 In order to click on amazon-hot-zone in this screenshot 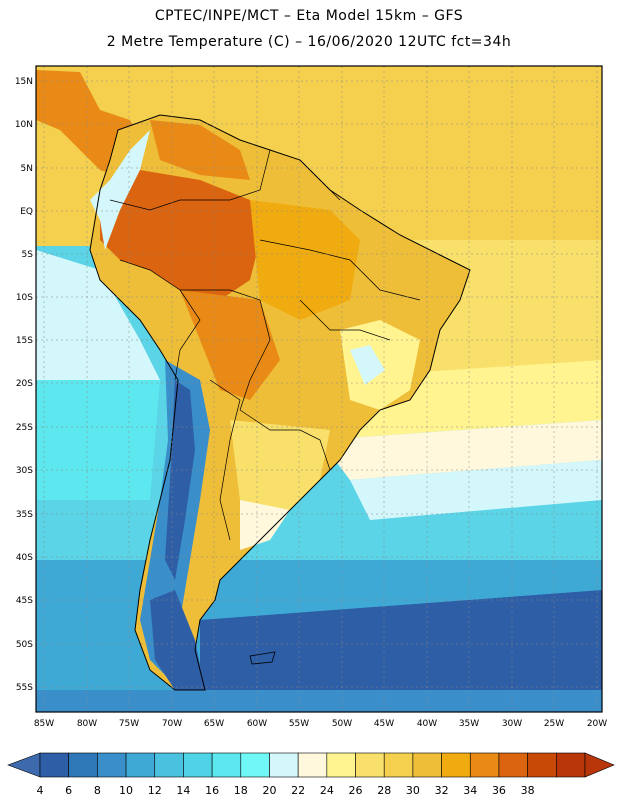, I will do `click(180, 235)`.